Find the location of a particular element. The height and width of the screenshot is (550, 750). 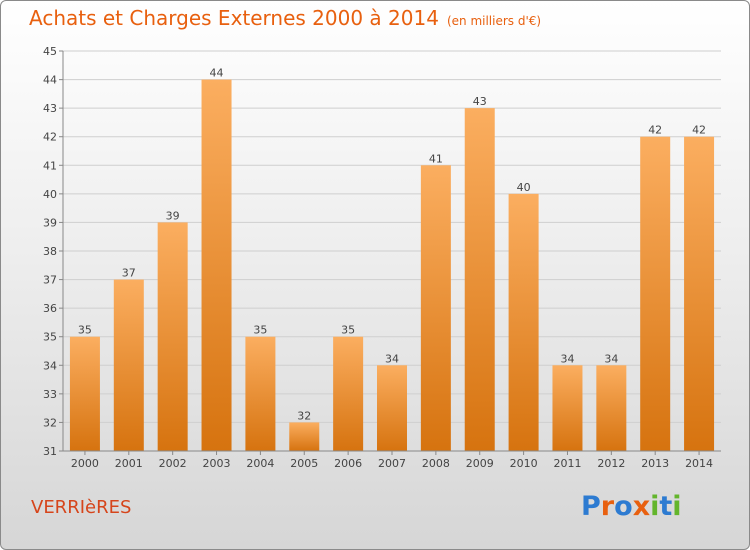

data-label: 43 is located at coordinates (480, 101).